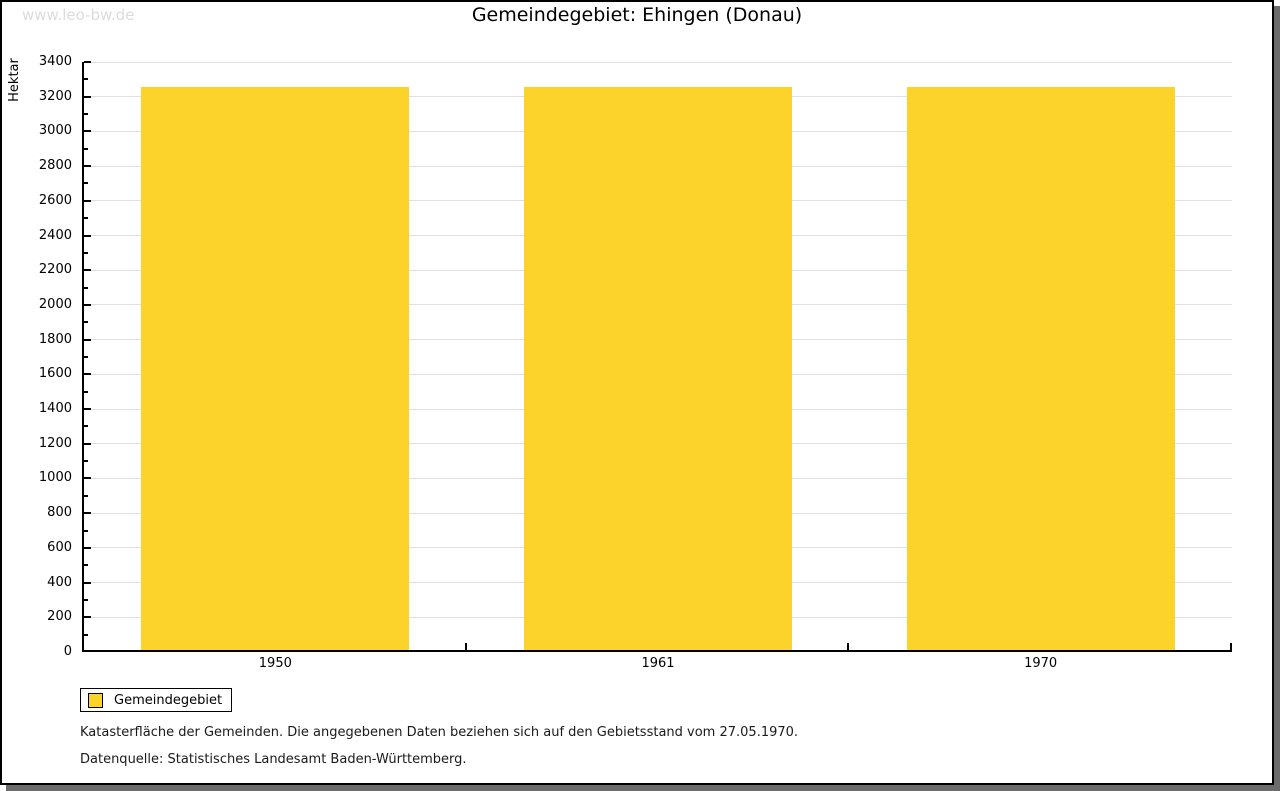 This screenshot has width=1280, height=791. What do you see at coordinates (55, 270) in the screenshot?
I see `y-axis-tick-label: 2200` at bounding box center [55, 270].